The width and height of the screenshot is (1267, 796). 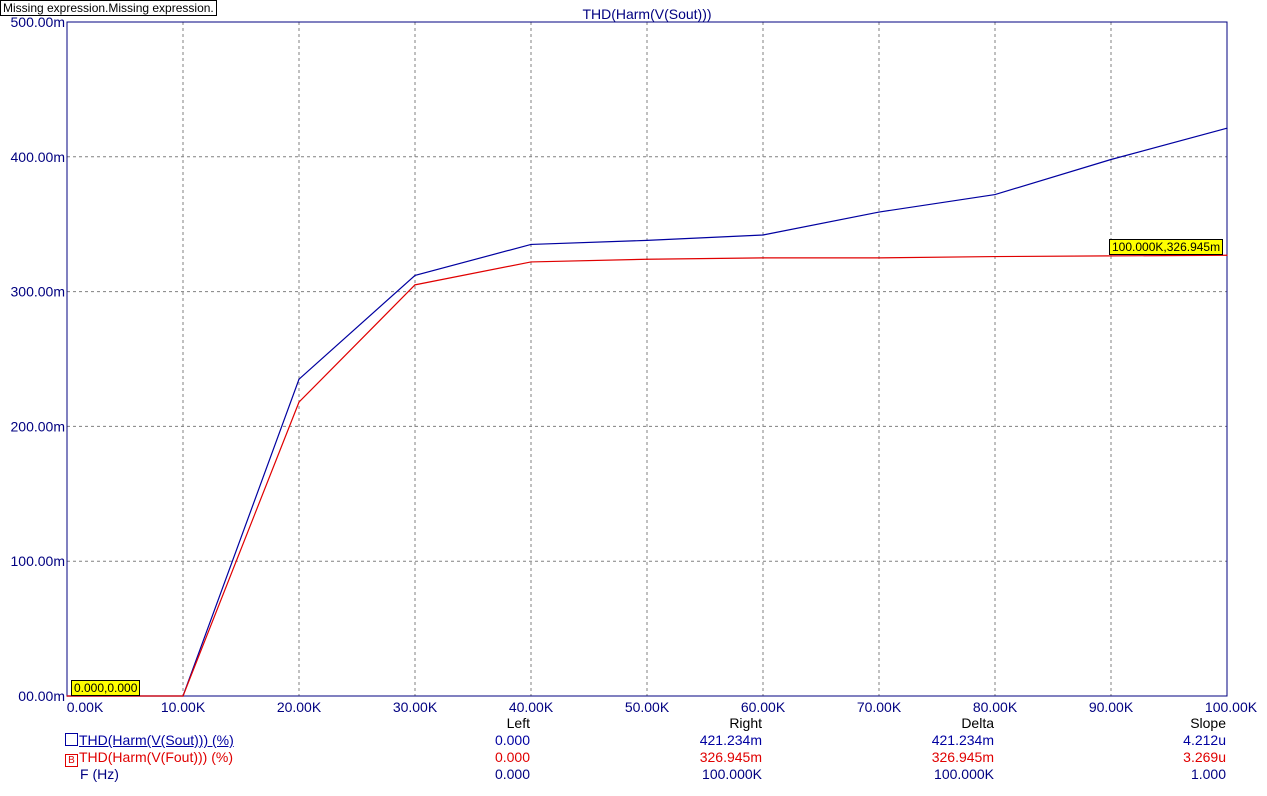 What do you see at coordinates (71, 760) in the screenshot?
I see `series-marker-icon: B` at bounding box center [71, 760].